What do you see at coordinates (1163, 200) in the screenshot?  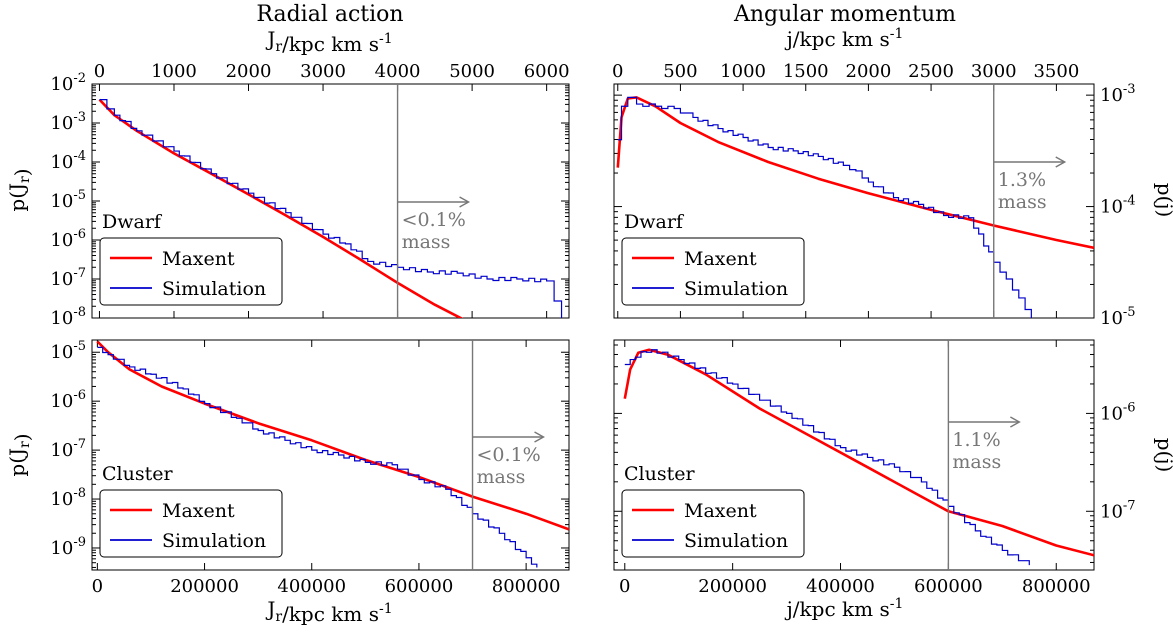 I see `right-top-ylabel: p(j)` at bounding box center [1163, 200].